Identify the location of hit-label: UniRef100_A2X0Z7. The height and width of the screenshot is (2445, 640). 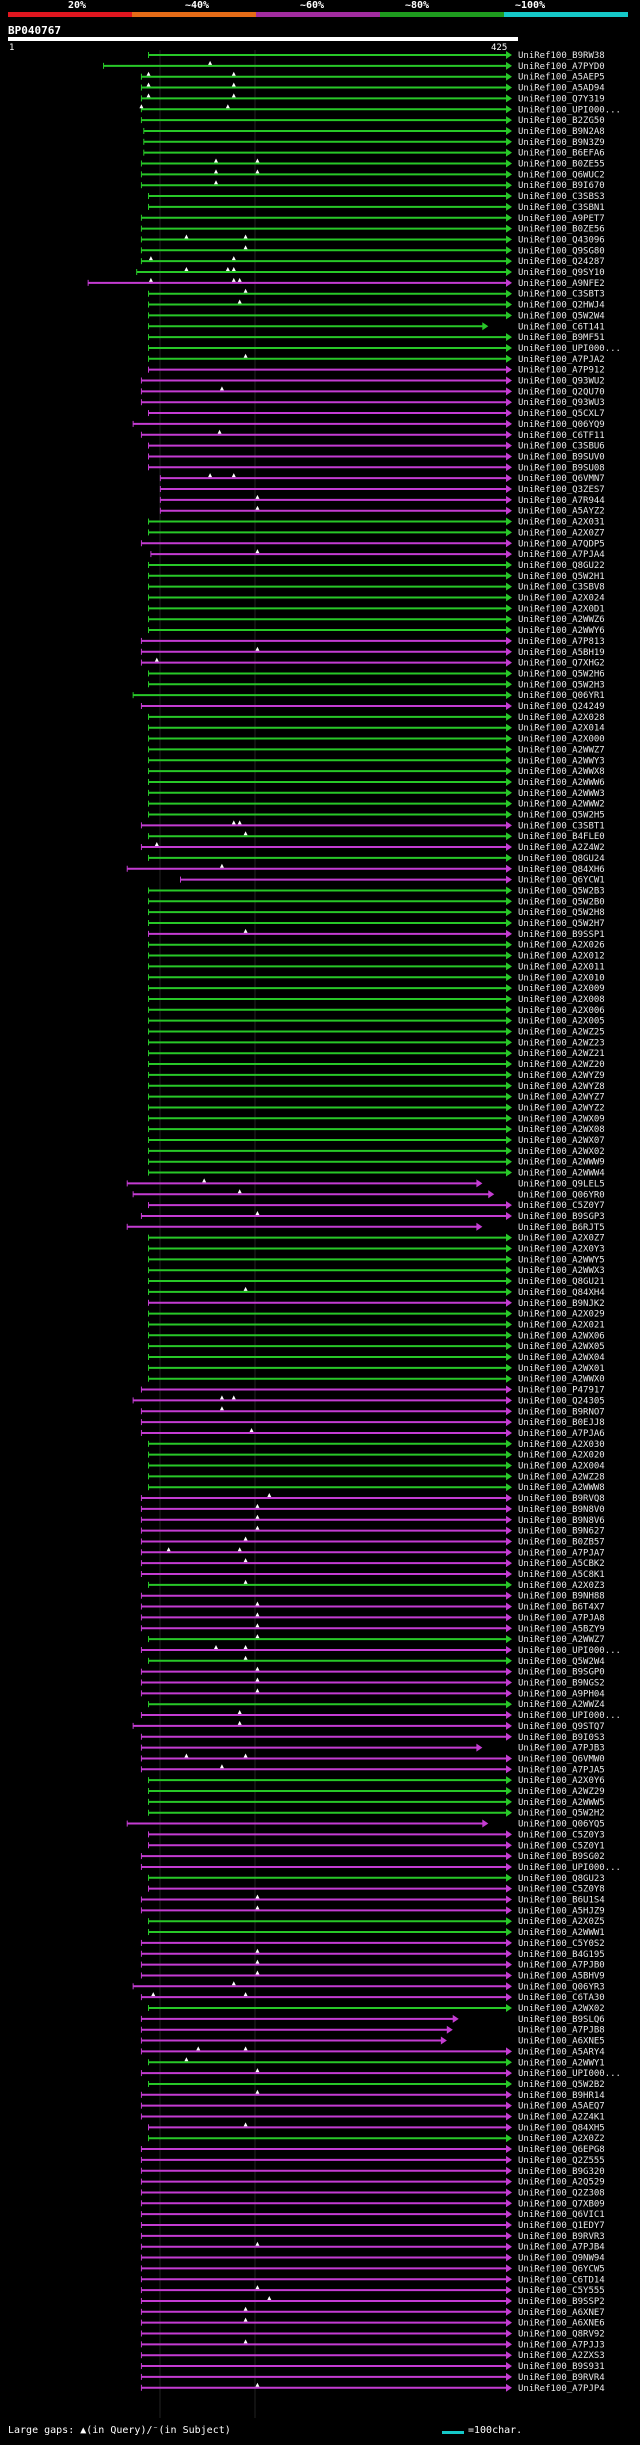
(561, 533).